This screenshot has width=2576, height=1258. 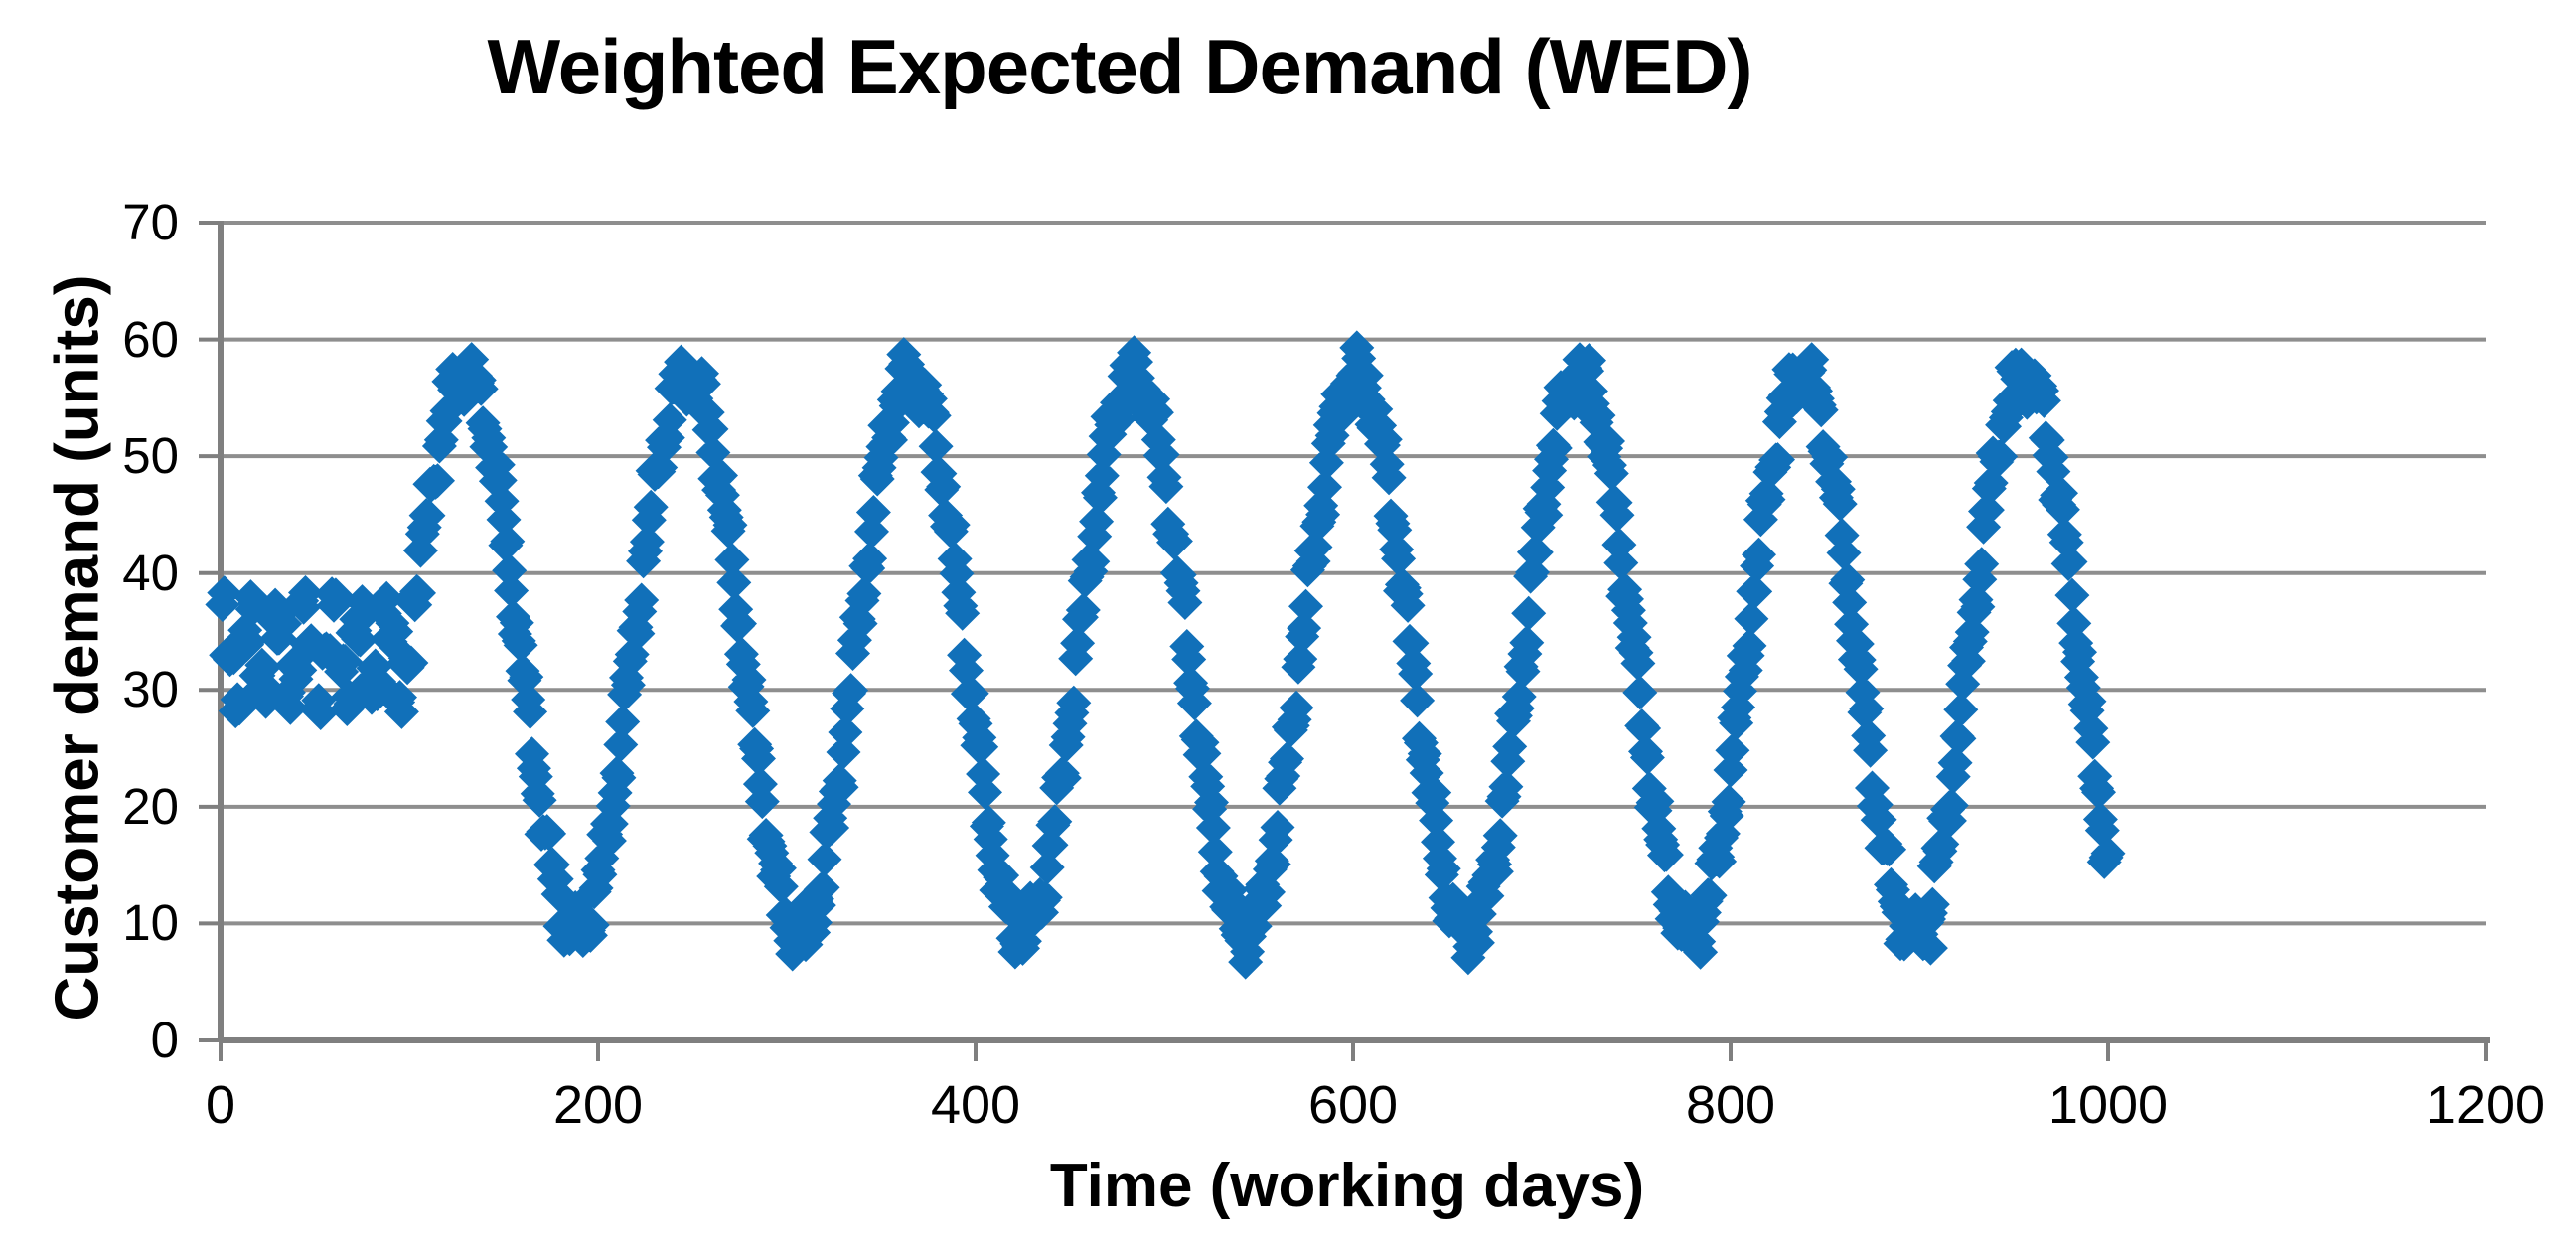 What do you see at coordinates (165, 1040) in the screenshot?
I see `y-tick-label-0: 0` at bounding box center [165, 1040].